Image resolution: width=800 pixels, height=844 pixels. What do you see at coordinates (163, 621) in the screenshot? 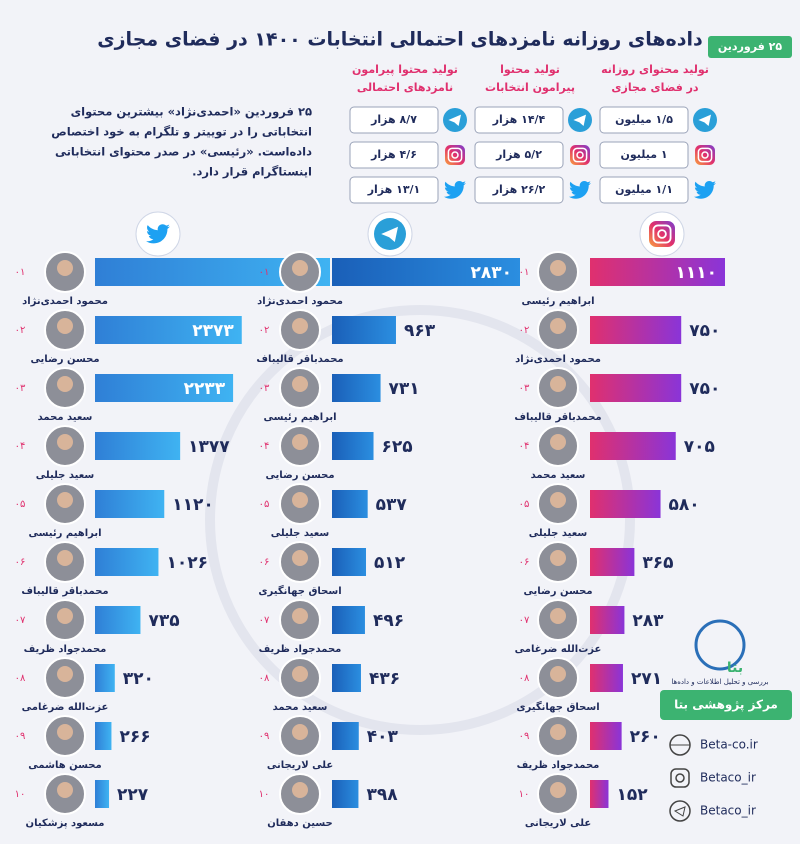
I see `value-label: ۷۳۵` at bounding box center [163, 621].